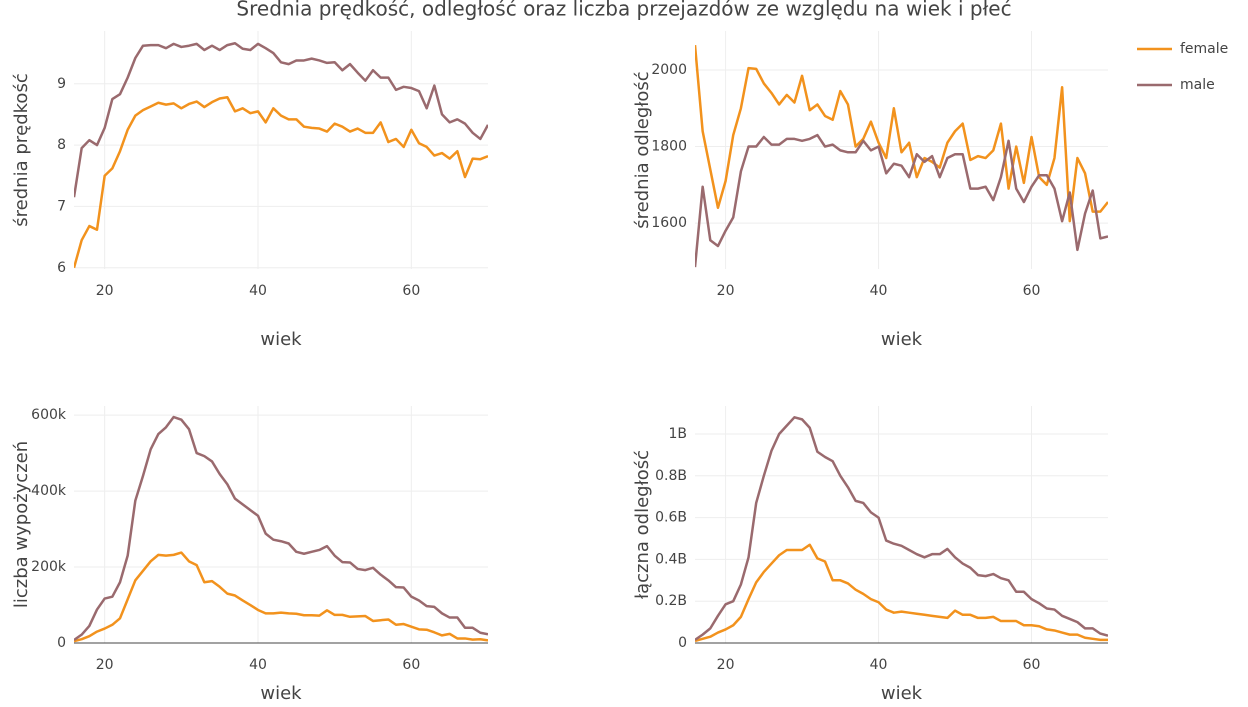 This screenshot has width=1248, height=707. Describe the element at coordinates (671, 559) in the screenshot. I see `y-tick-label: 0.4B` at that location.